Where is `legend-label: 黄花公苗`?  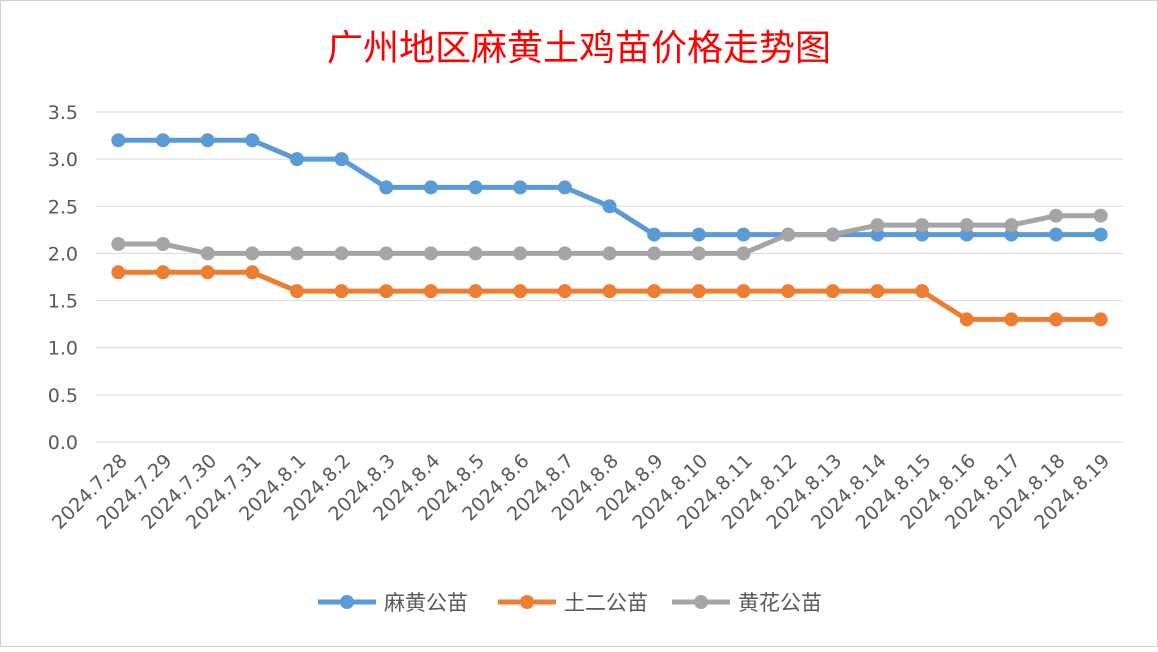
legend-label: 黄花公苗 is located at coordinates (780, 603).